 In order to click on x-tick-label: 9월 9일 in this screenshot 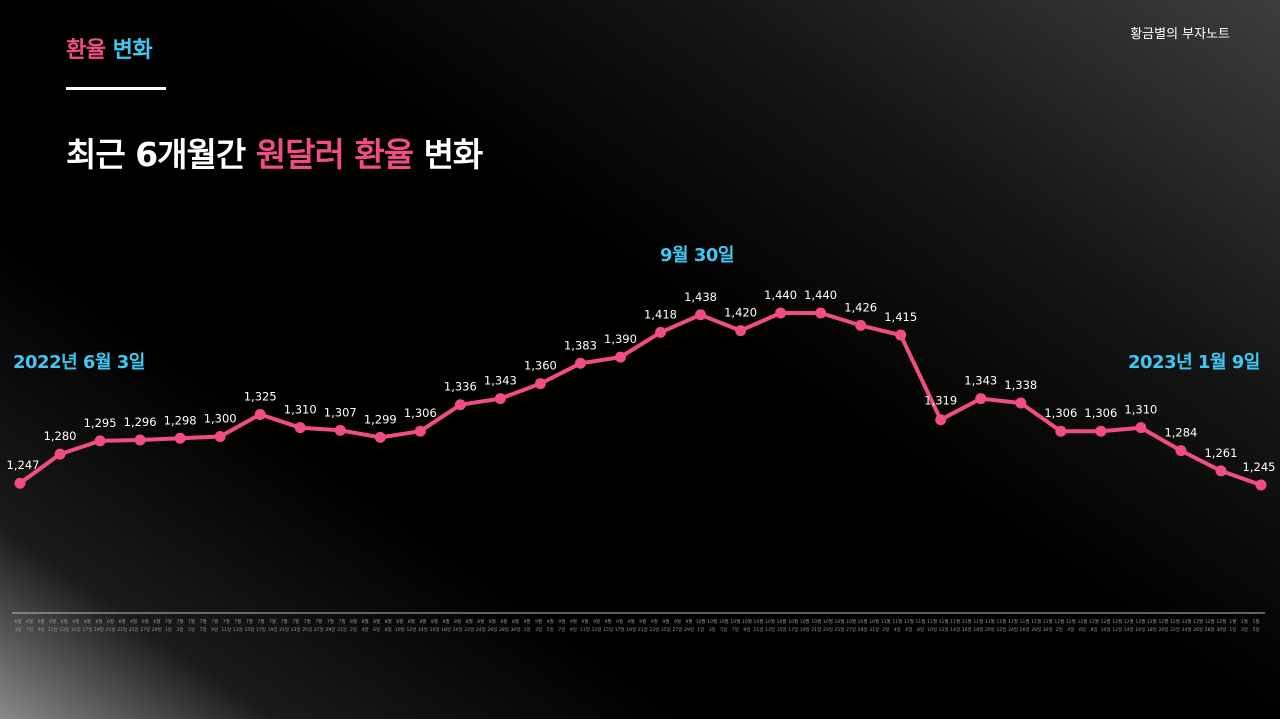, I will do `click(573, 625)`.